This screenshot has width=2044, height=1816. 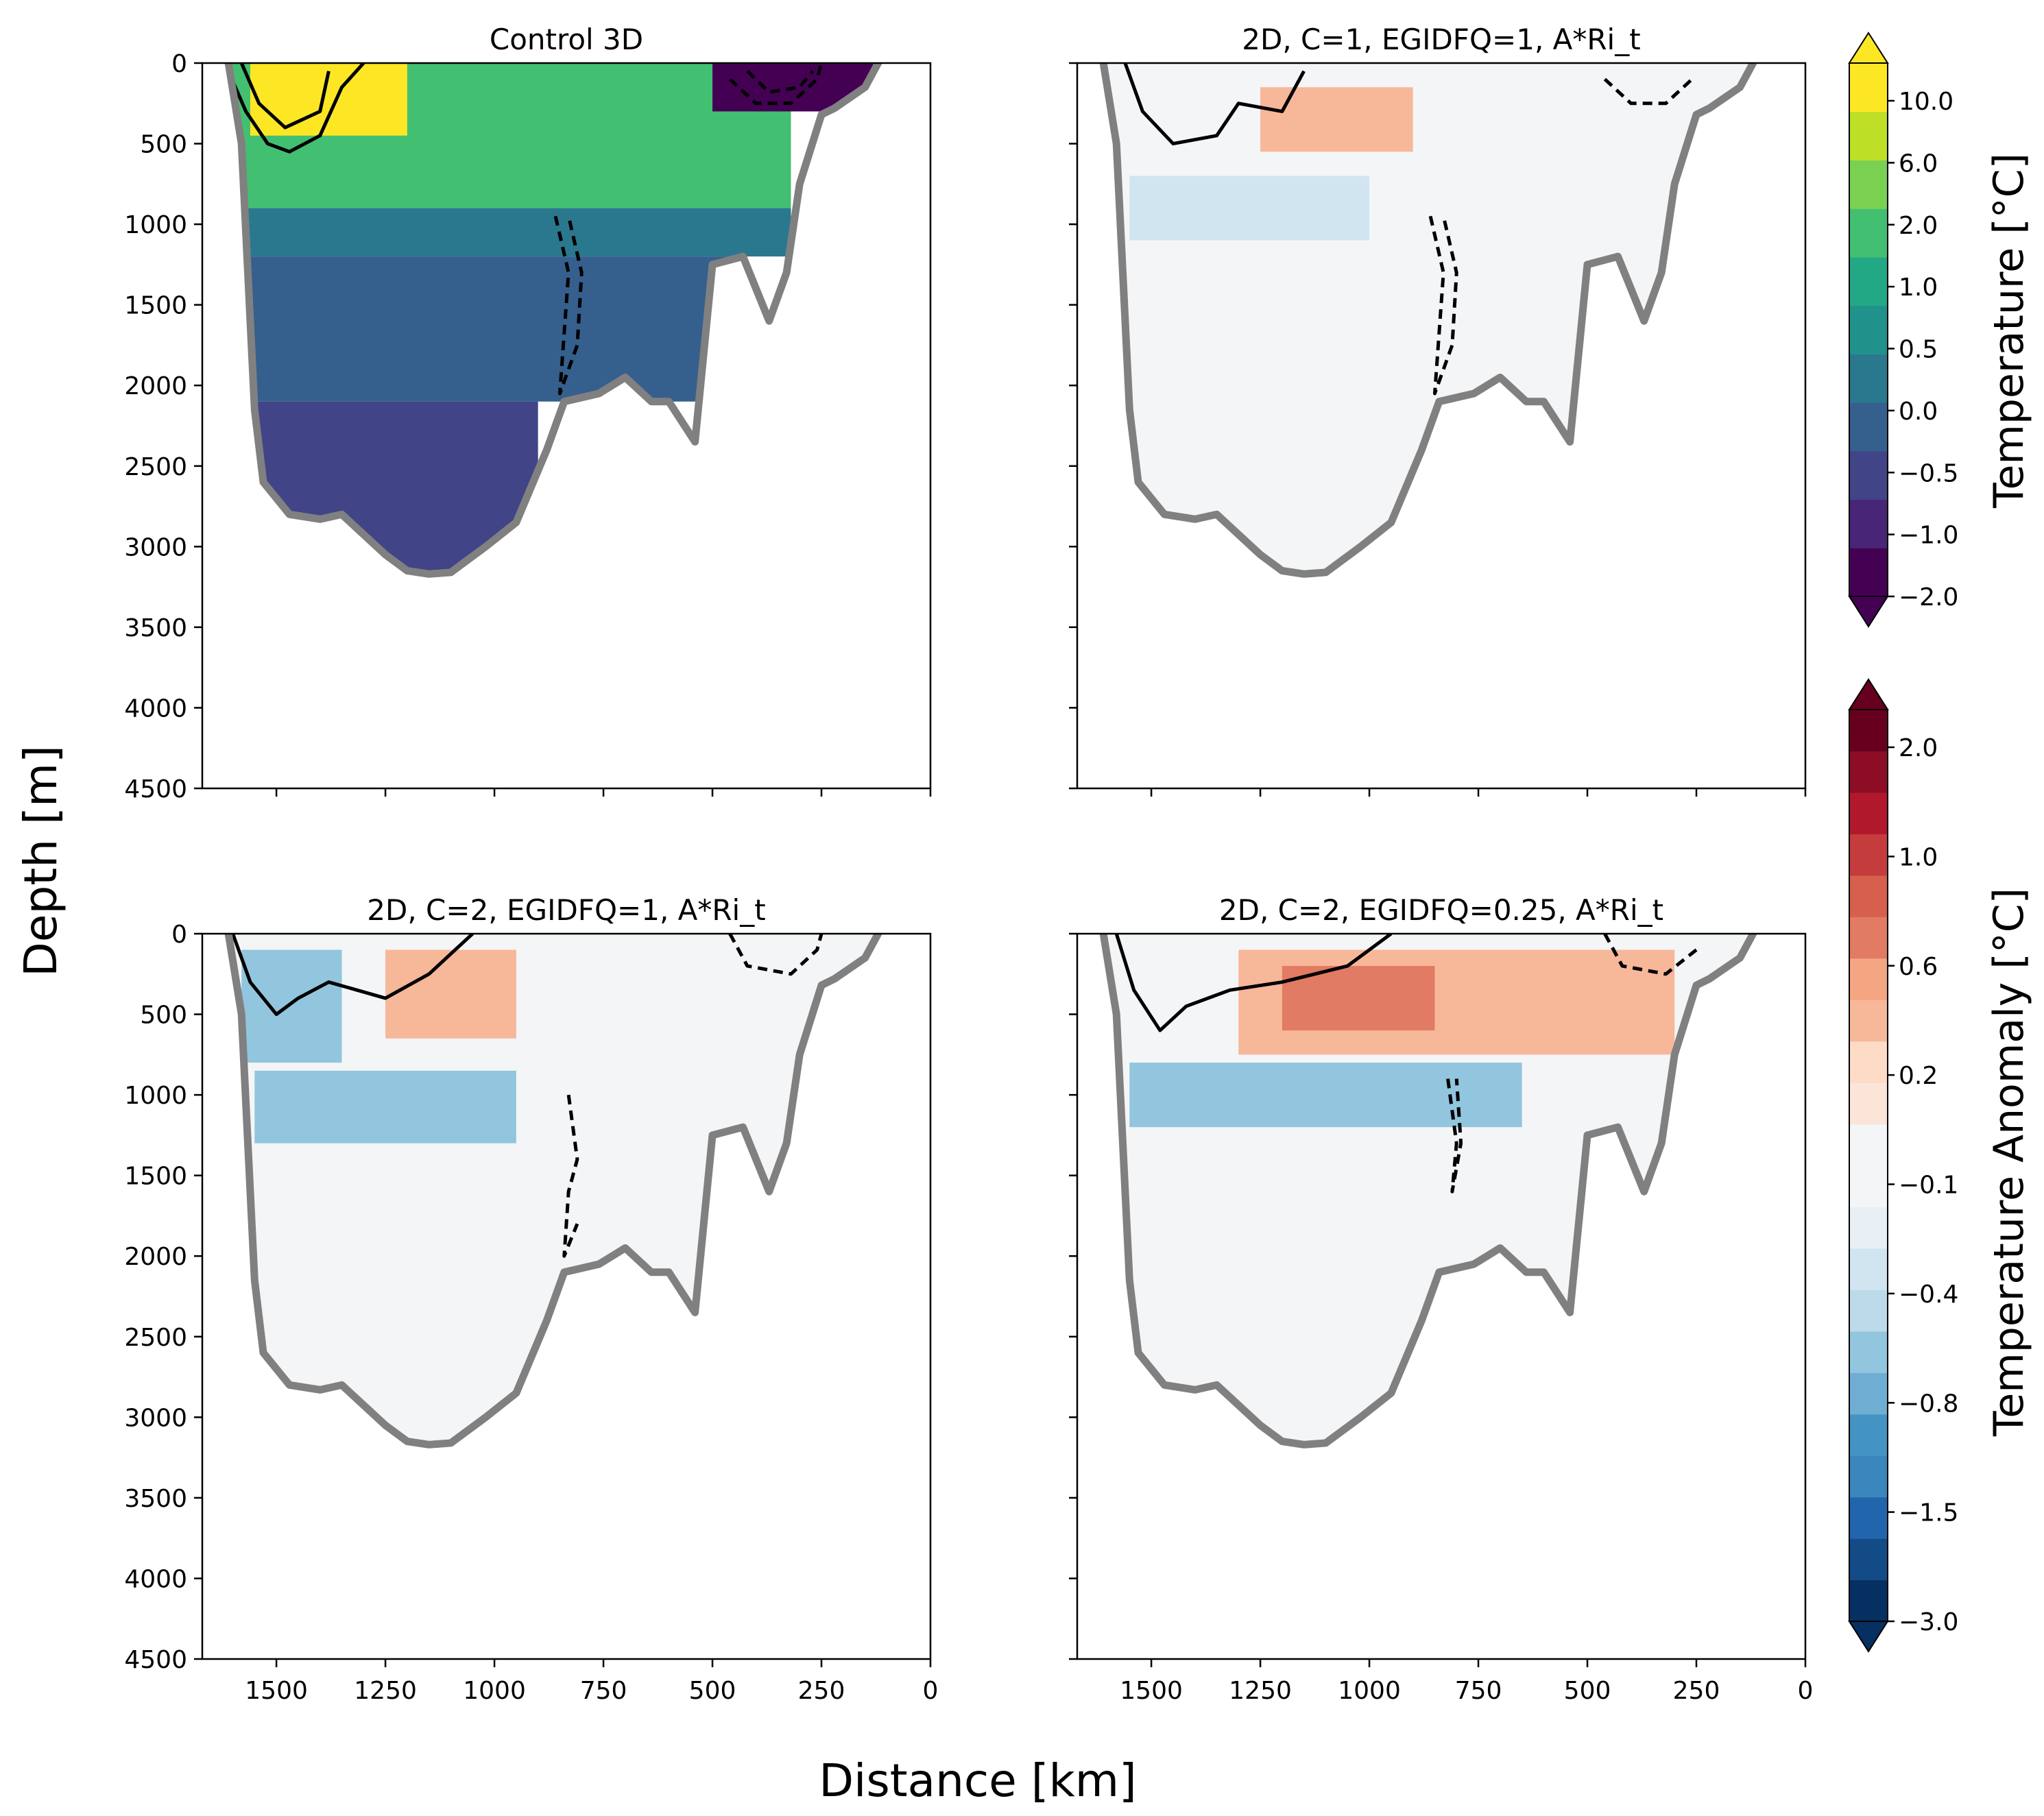 I want to click on temperature-colorbar-tick-label: 2.0, so click(x=1918, y=226).